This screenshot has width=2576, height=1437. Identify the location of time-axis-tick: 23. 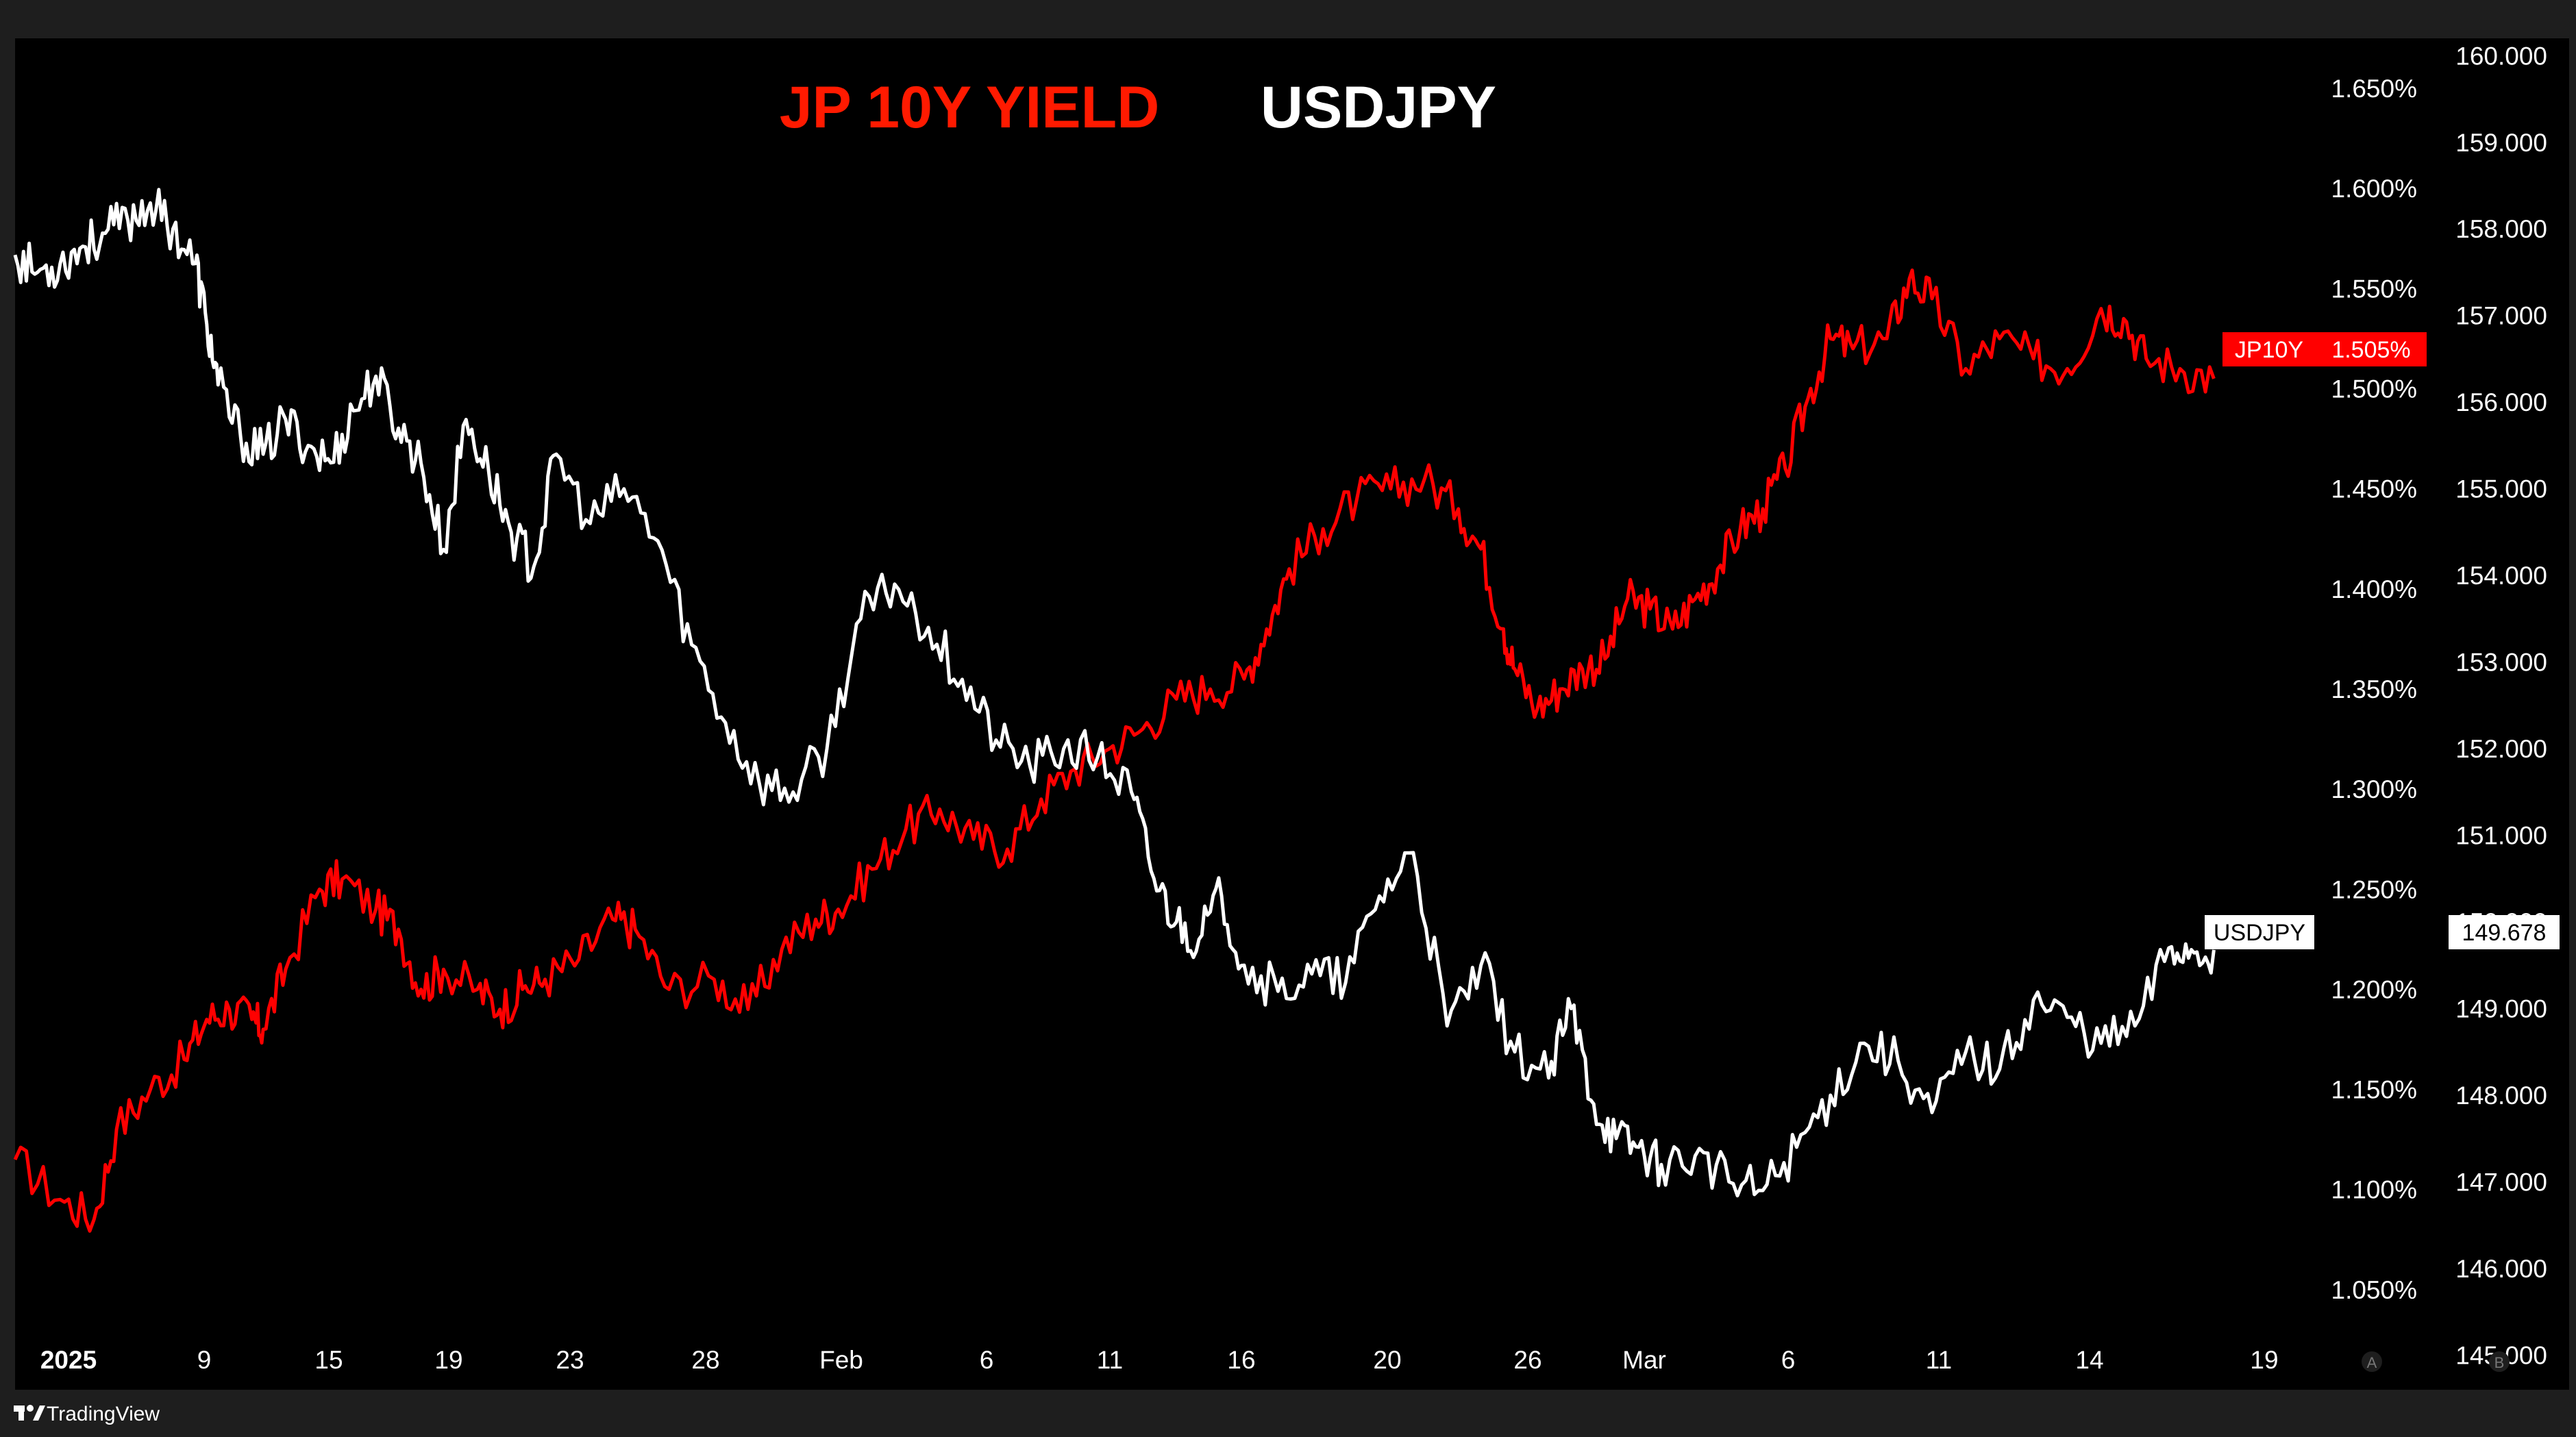
(570, 1360).